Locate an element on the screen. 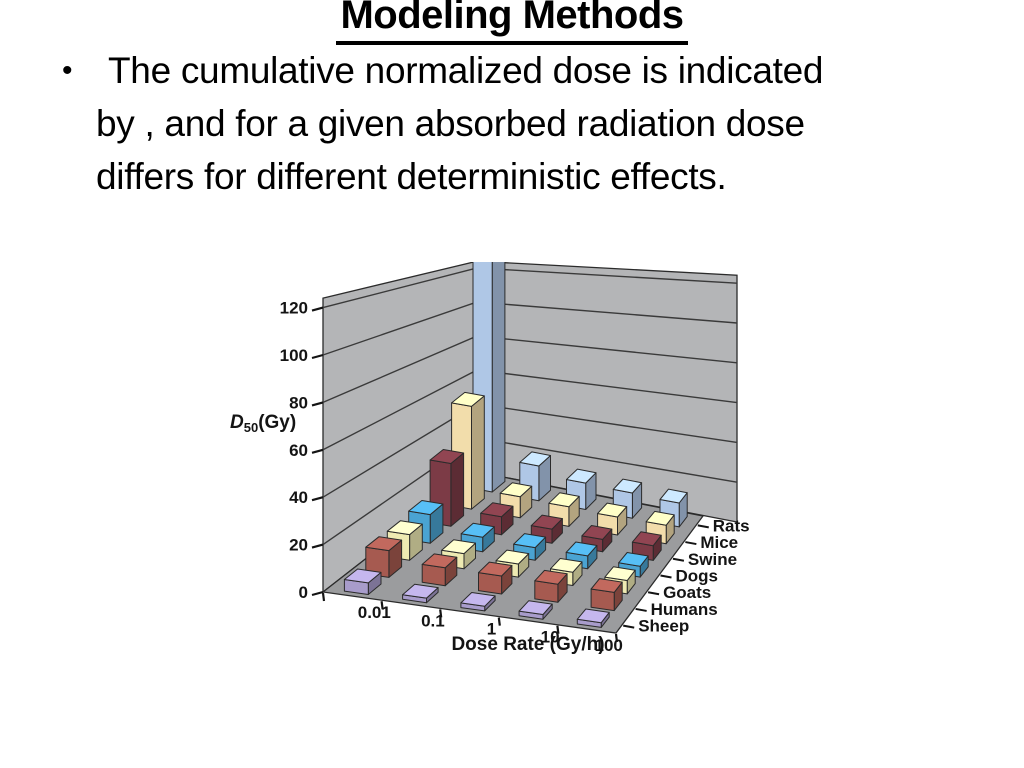  x-tick-label-100: 100 is located at coordinates (609, 645).